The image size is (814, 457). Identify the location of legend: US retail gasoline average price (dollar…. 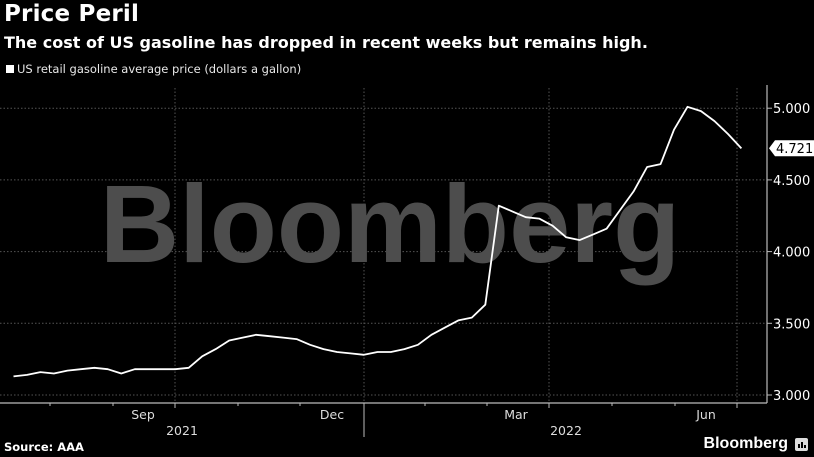
(153, 69).